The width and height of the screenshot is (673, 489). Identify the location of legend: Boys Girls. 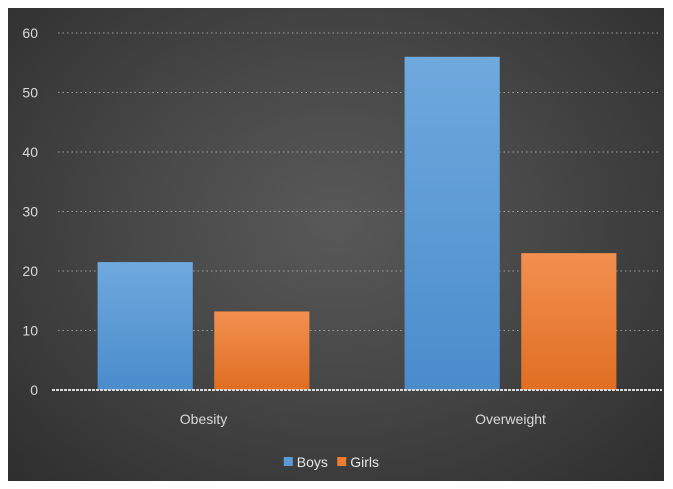
(331, 462).